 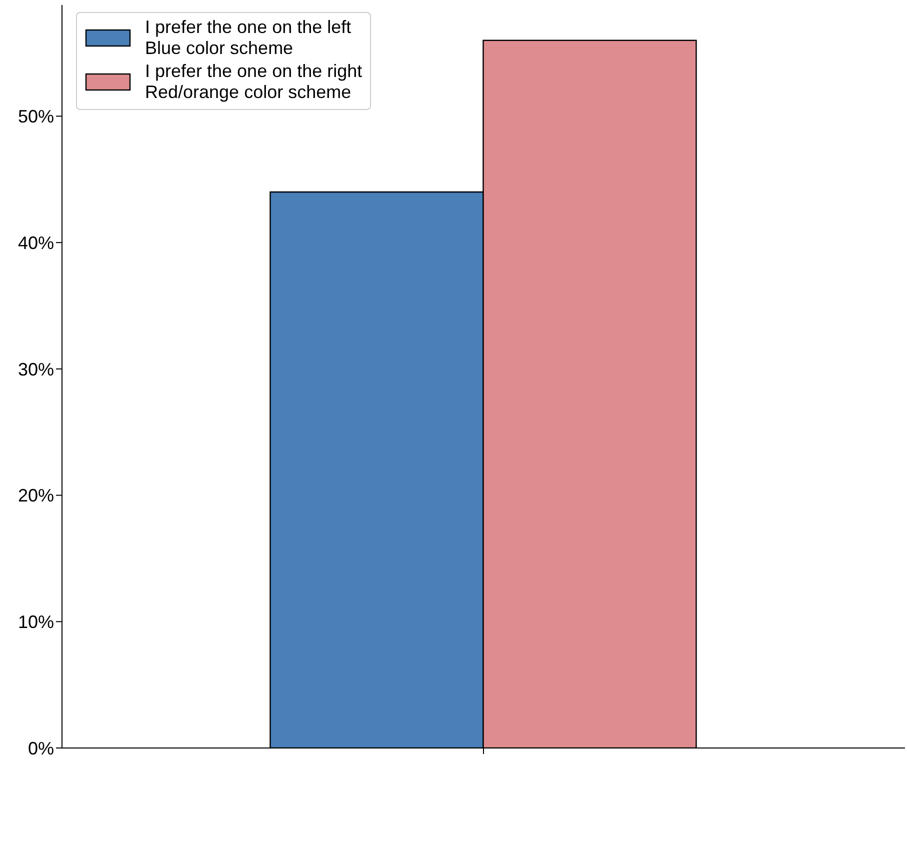 I want to click on legend-label: I prefer the one on the left Blue color scheme, so click(x=248, y=38).